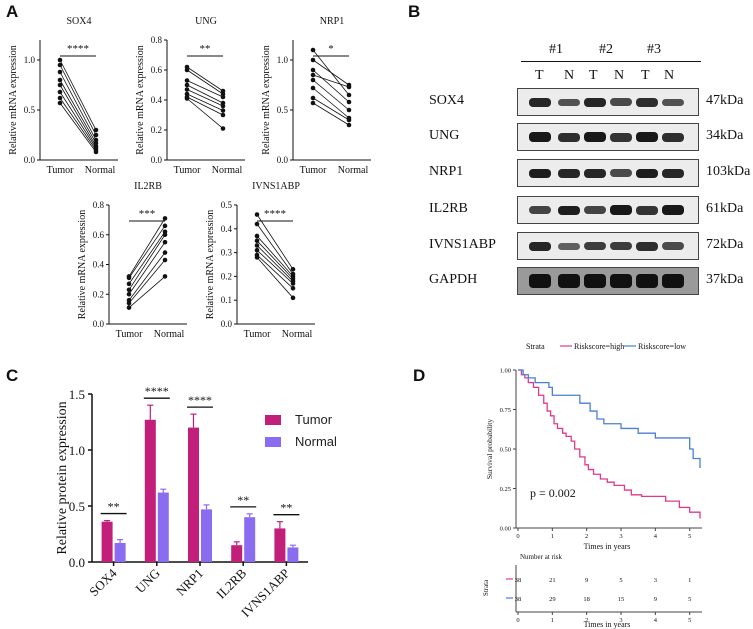 Image resolution: width=753 pixels, height=629 pixels. I want to click on risk-x-tick-label: 5, so click(689, 620).